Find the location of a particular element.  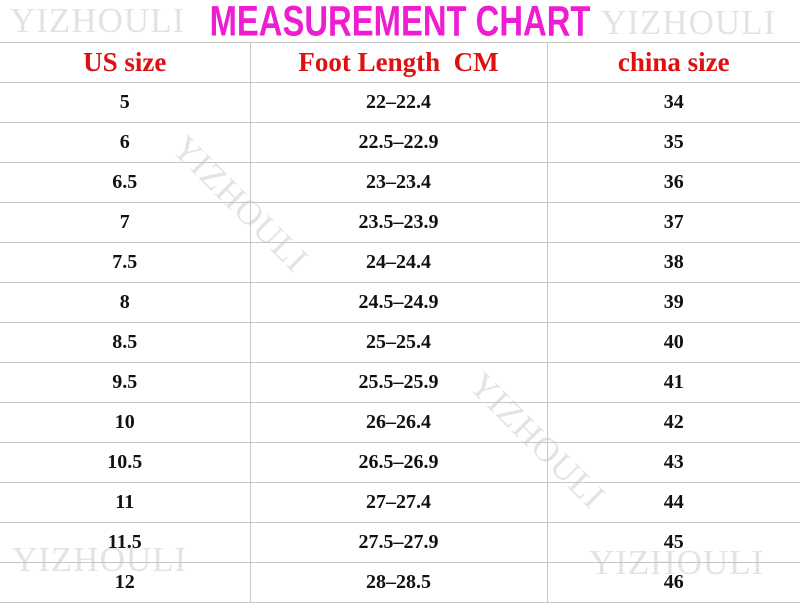

foot-length-cell: 23.5–23.9 is located at coordinates (398, 222).